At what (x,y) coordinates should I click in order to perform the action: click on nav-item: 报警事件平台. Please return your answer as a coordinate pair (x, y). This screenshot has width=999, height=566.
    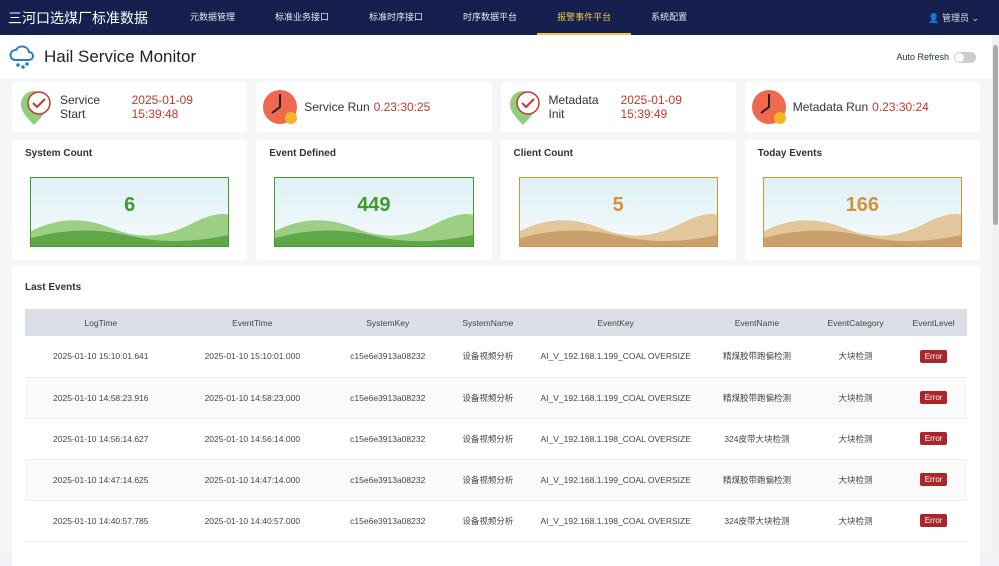
    Looking at the image, I should click on (584, 17).